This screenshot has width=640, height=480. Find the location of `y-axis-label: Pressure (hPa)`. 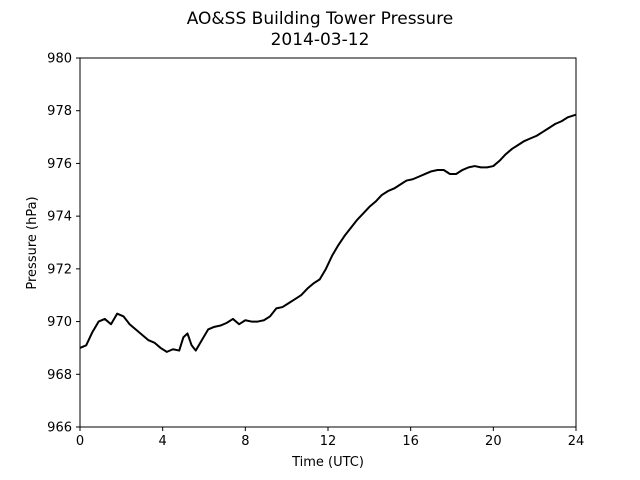

y-axis-label: Pressure (hPa) is located at coordinates (32, 242).